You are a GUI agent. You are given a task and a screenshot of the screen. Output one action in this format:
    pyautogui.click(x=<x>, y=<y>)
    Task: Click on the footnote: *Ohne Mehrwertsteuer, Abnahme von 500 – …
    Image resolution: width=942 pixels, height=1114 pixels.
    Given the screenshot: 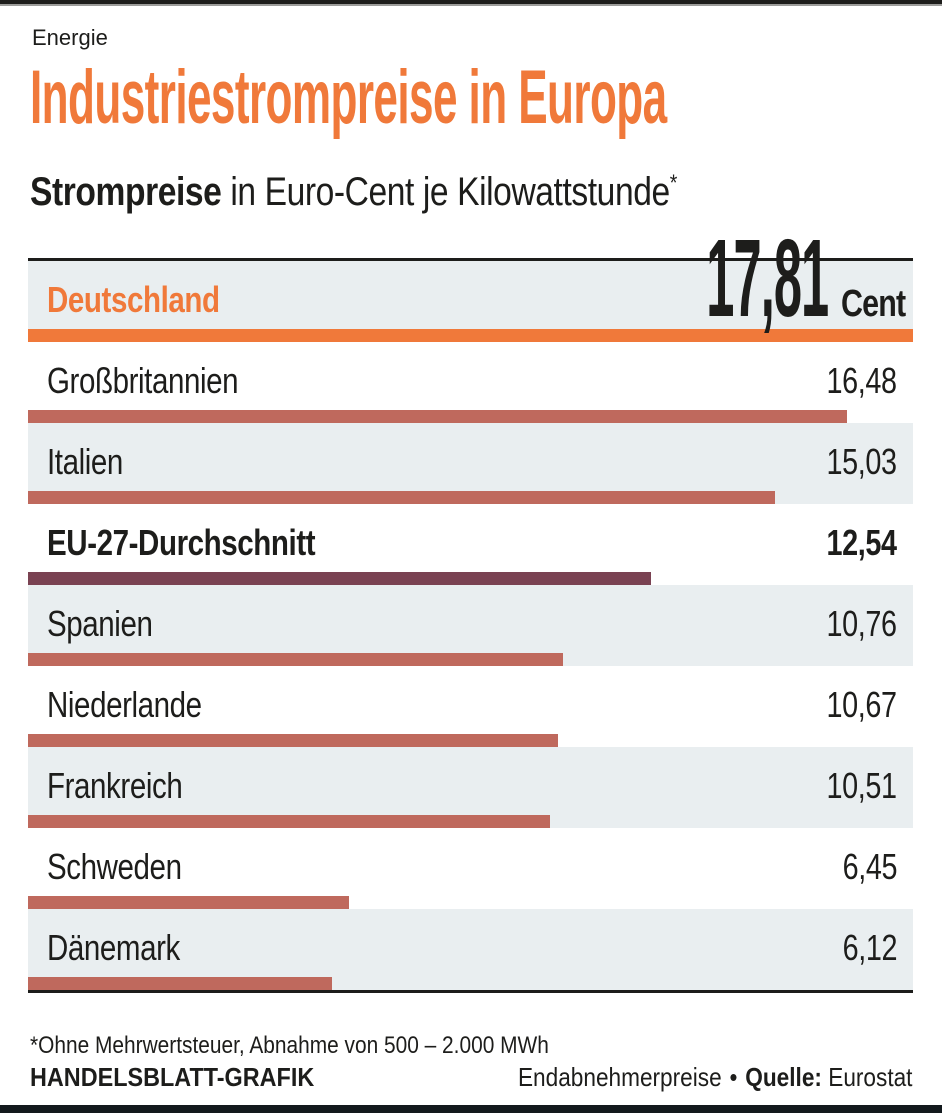 What is the action you would take?
    pyautogui.click(x=289, y=1045)
    